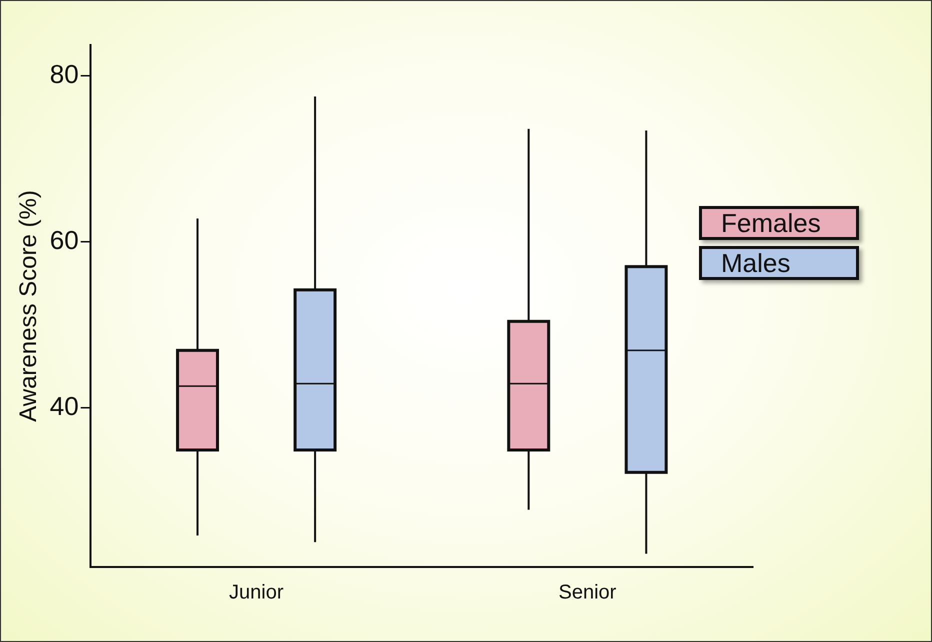 The image size is (932, 642). I want to click on y-tick-label: 40, so click(64, 405).